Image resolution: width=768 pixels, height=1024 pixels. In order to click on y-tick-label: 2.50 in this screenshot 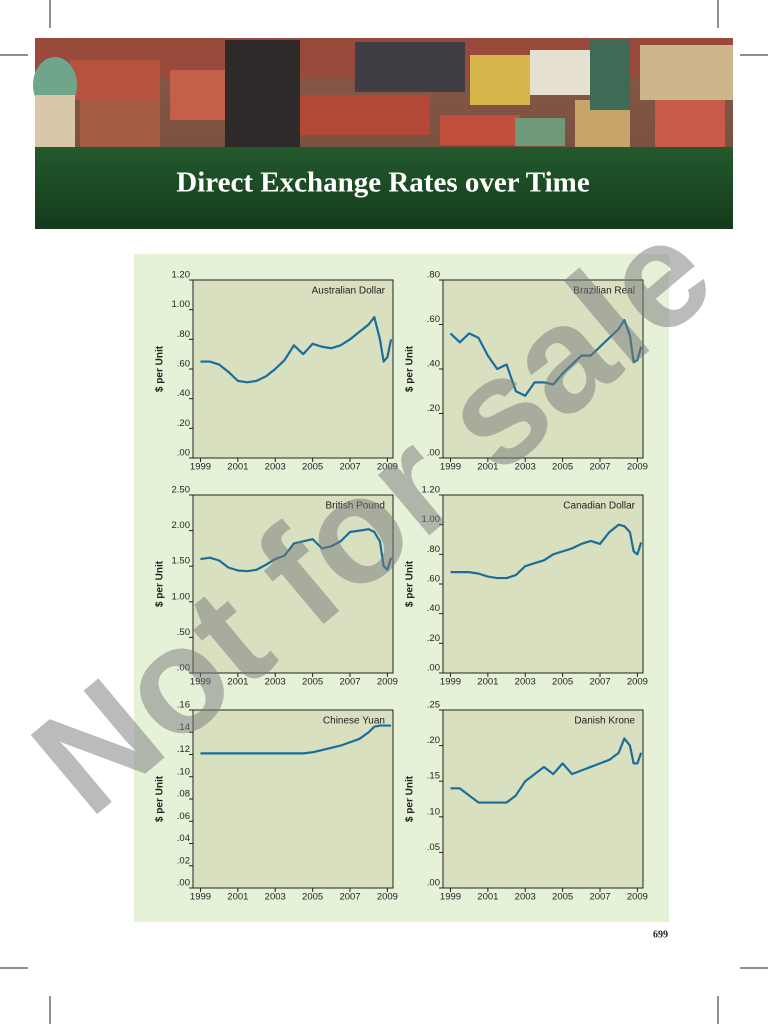, I will do `click(181, 490)`.